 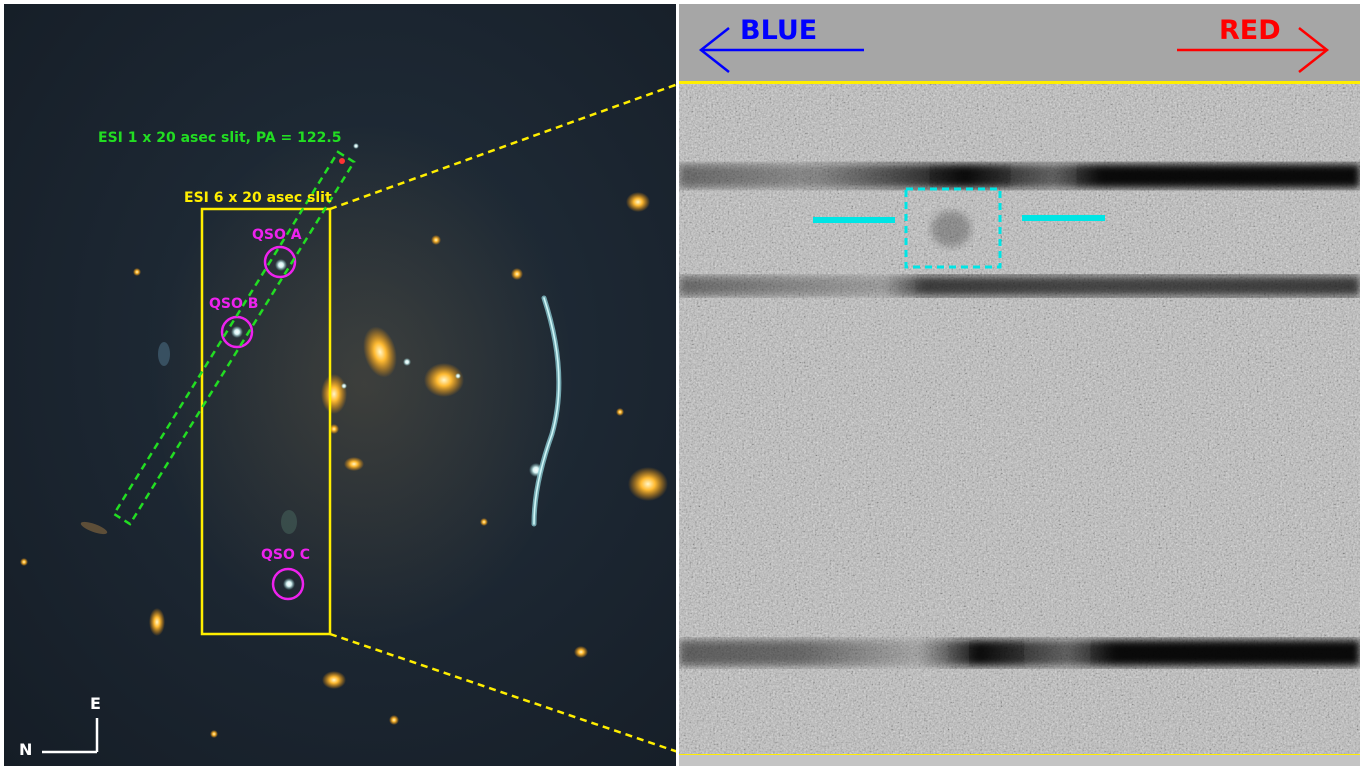 I want to click on qso-a-marker, so click(x=280, y=262).